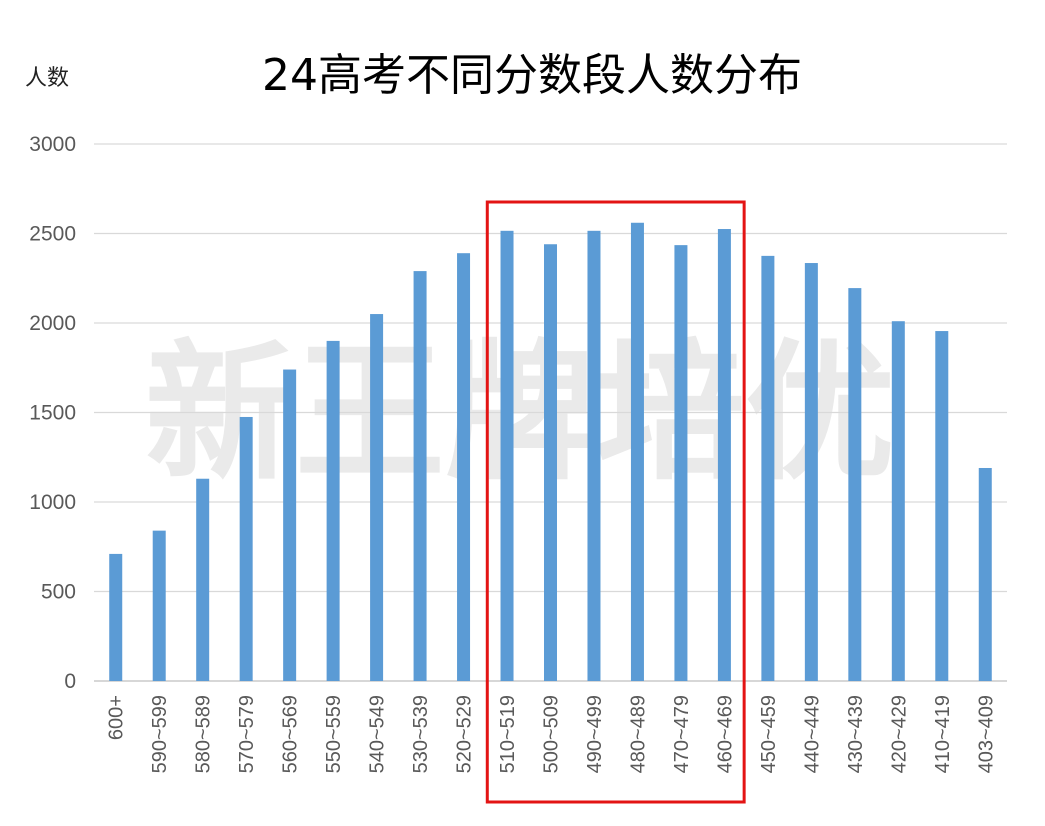 The image size is (1045, 826). Describe the element at coordinates (52, 144) in the screenshot. I see `y-tick-label: 3000` at that location.